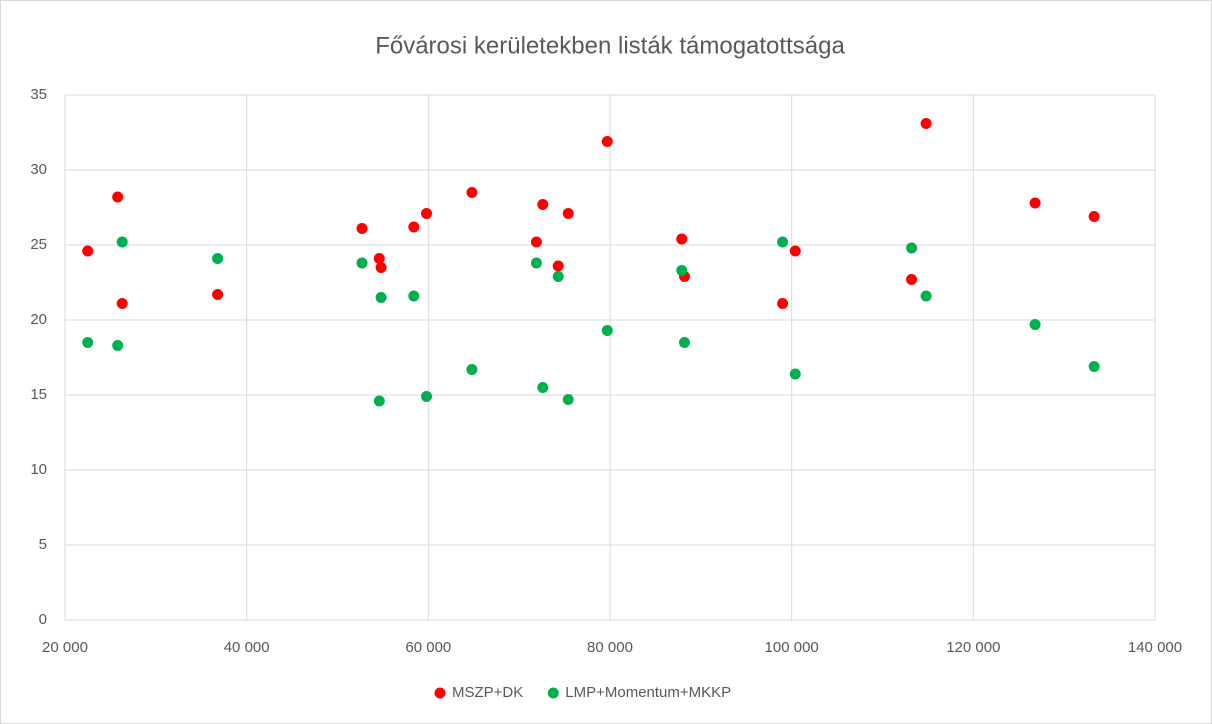 This screenshot has height=724, width=1212. I want to click on y-tick-label: 10, so click(38, 469).